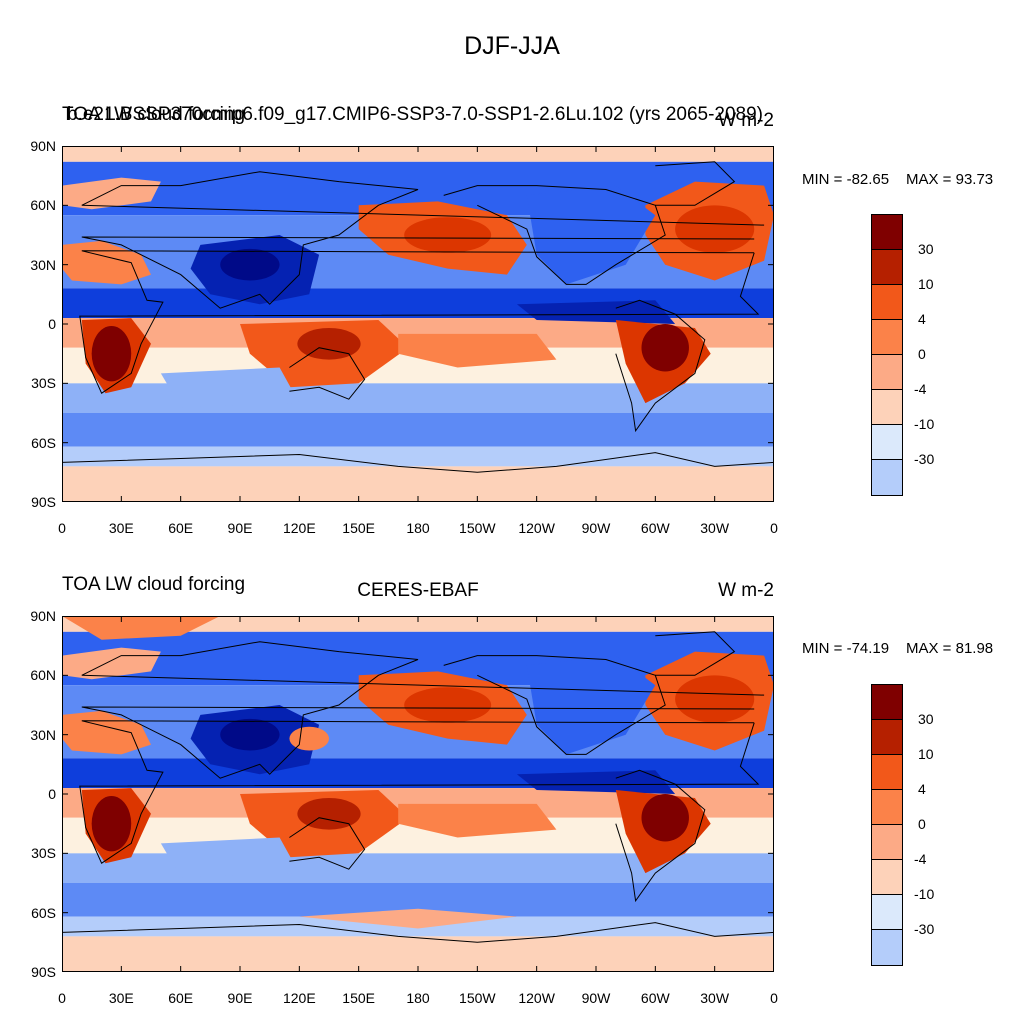 This screenshot has height=1024, width=1024. What do you see at coordinates (715, 528) in the screenshot?
I see `lon-label: 30W` at bounding box center [715, 528].